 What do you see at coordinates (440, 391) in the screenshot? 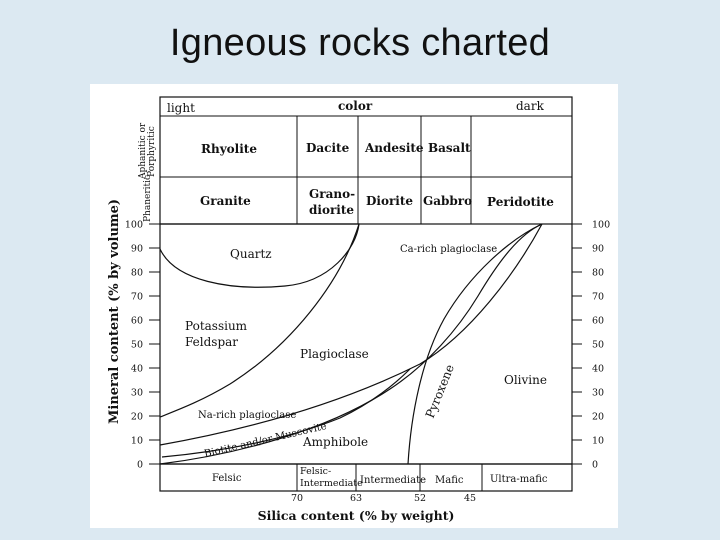
I see `label-pyroxene: Pyroxene` at bounding box center [440, 391].